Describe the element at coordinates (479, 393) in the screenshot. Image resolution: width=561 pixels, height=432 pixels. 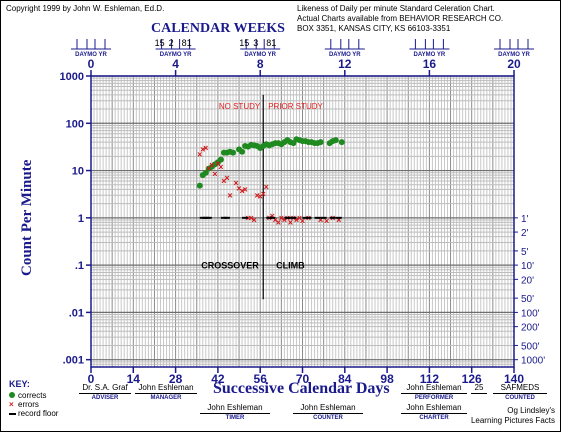
I see `age-rule` at that location.